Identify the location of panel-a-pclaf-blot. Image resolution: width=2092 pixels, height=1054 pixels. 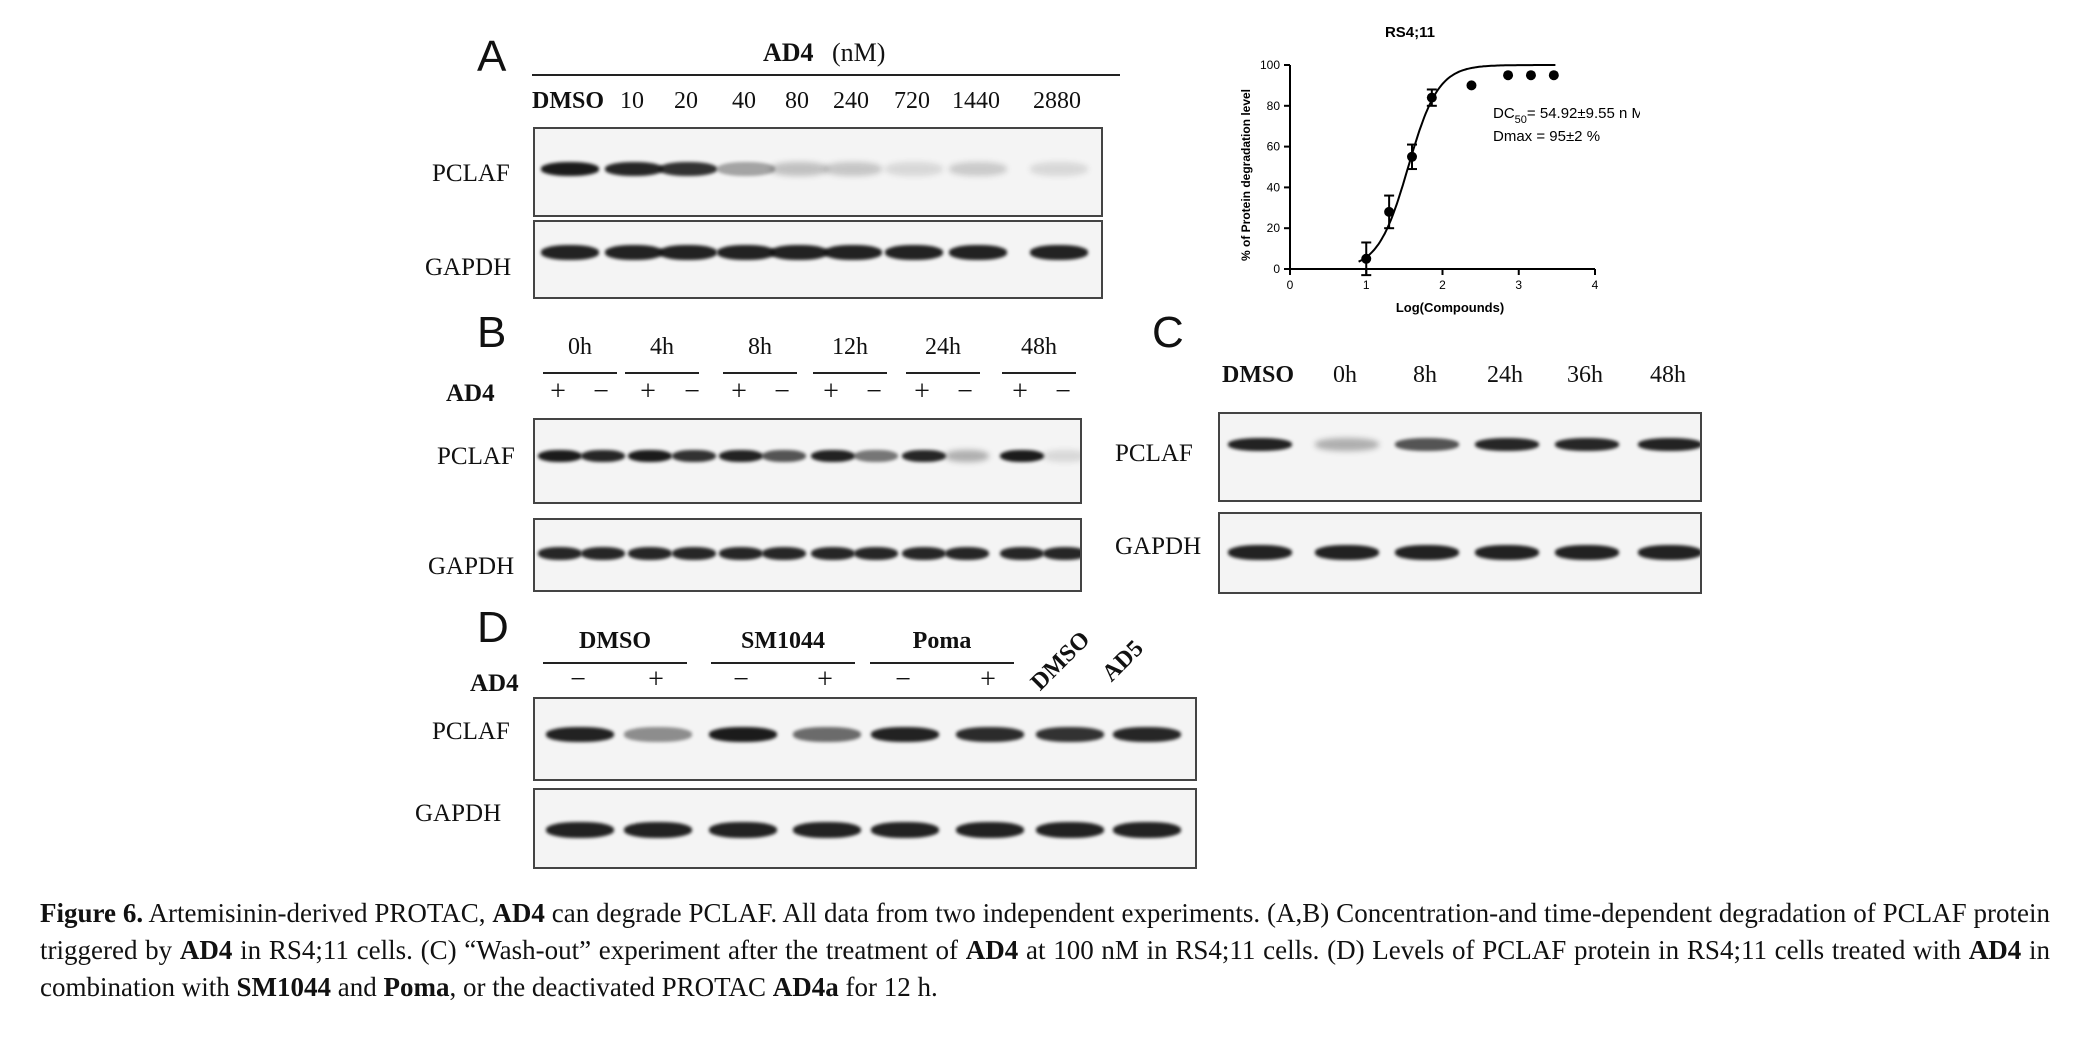
(818, 172).